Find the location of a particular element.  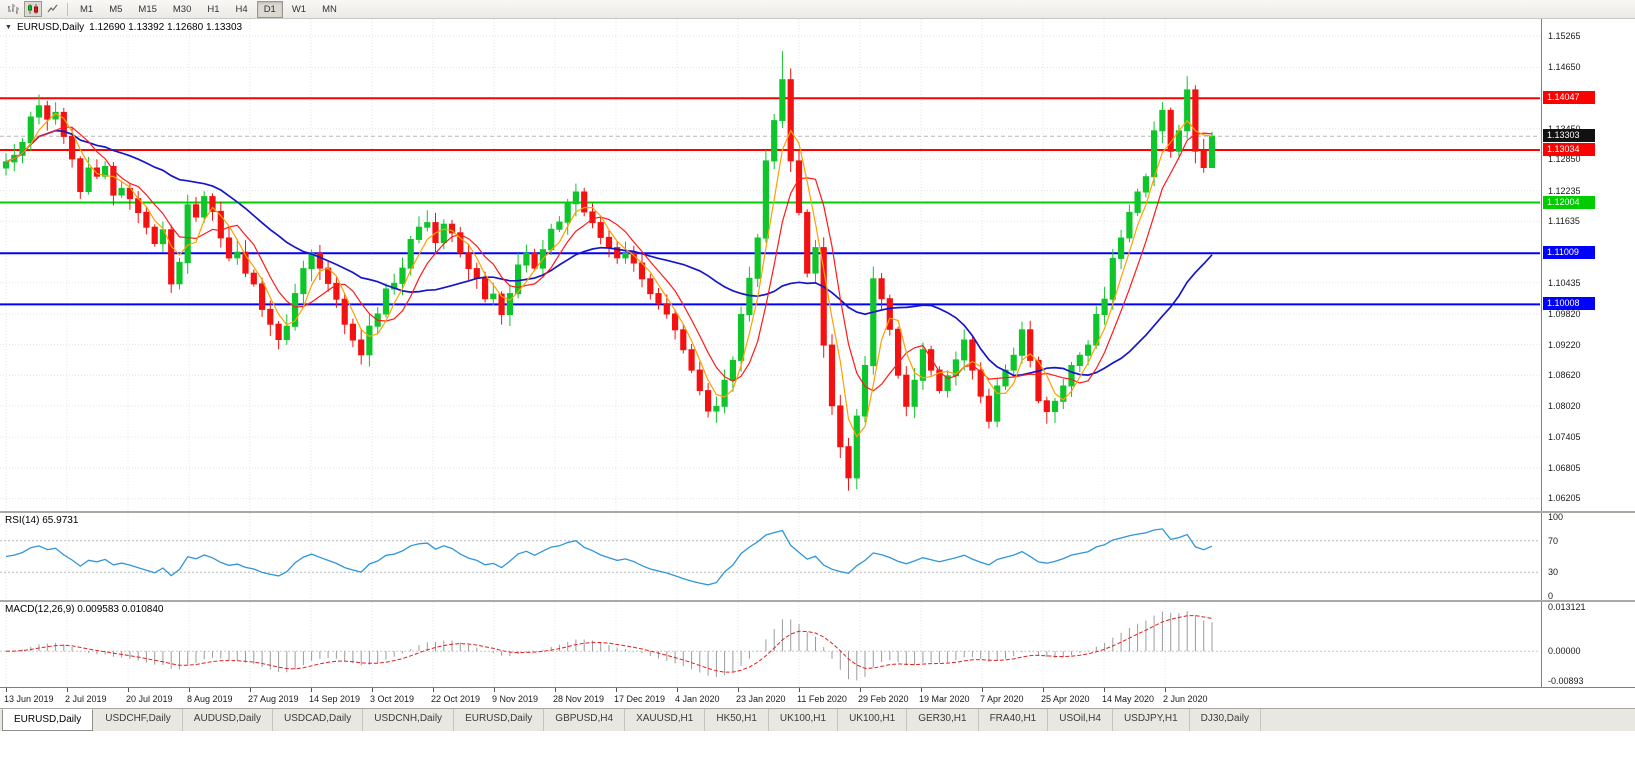

chart-ohlc-values: 1.12690 1.13392 1.12680 1.13303 is located at coordinates (166, 27).